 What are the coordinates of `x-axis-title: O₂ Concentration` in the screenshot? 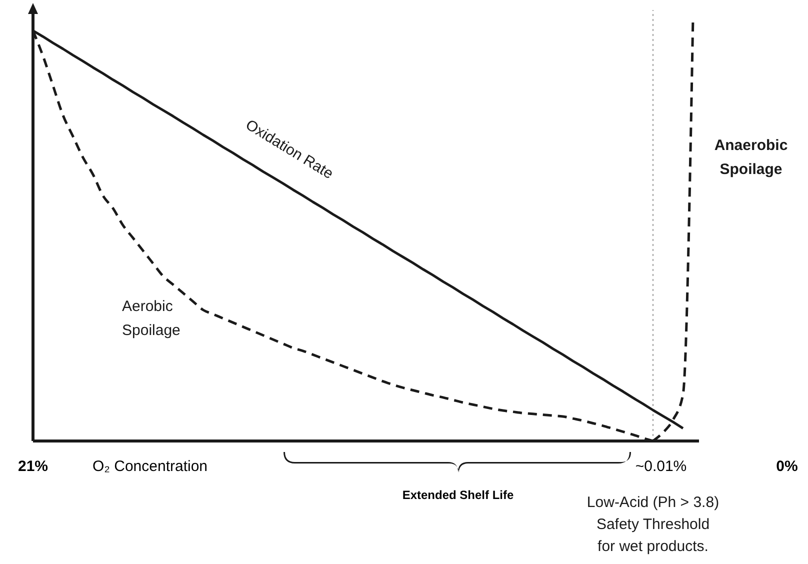 It's located at (150, 466).